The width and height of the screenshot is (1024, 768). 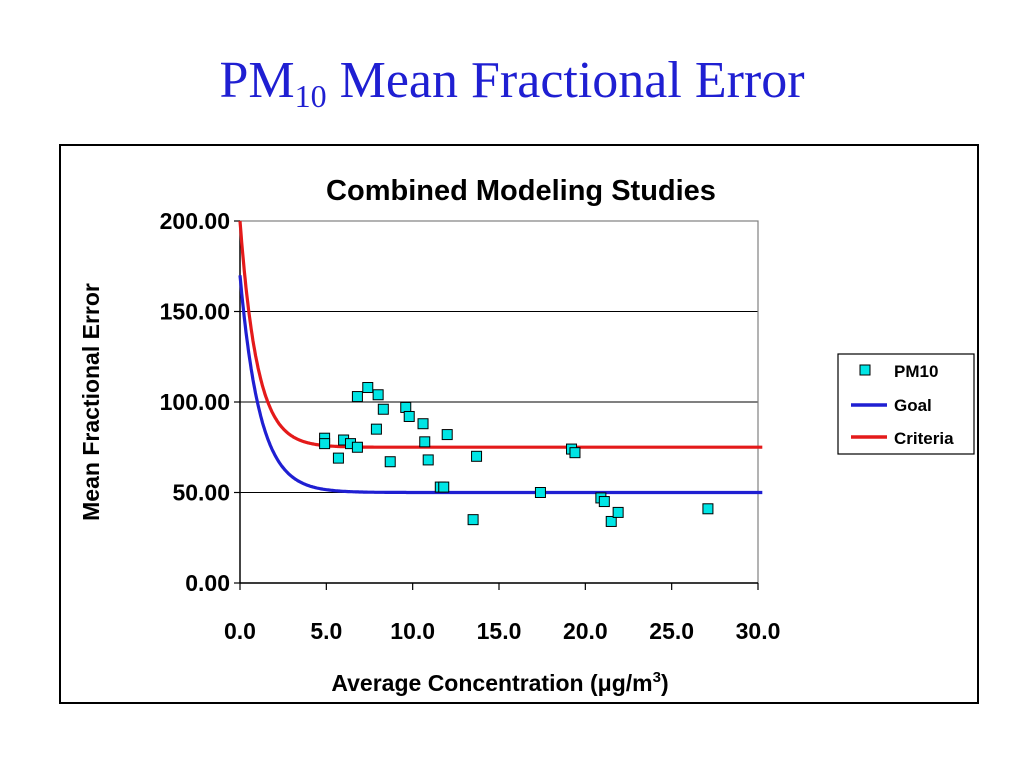 I want to click on legend: PM10 Goal Criteria, so click(x=906, y=404).